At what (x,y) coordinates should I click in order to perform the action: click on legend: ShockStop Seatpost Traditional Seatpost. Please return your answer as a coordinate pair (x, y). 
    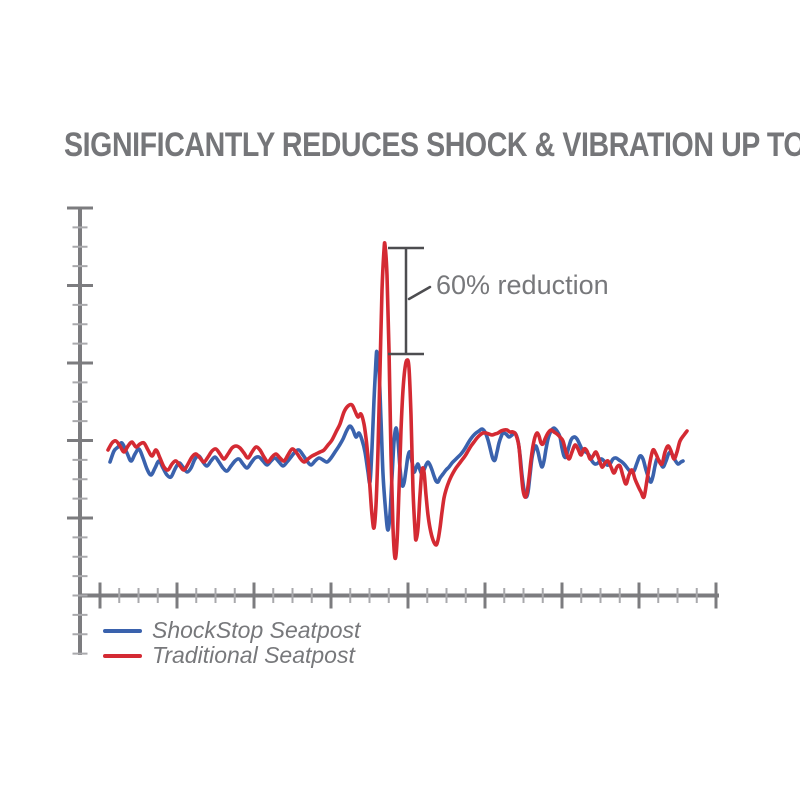
    Looking at the image, I should click on (231, 643).